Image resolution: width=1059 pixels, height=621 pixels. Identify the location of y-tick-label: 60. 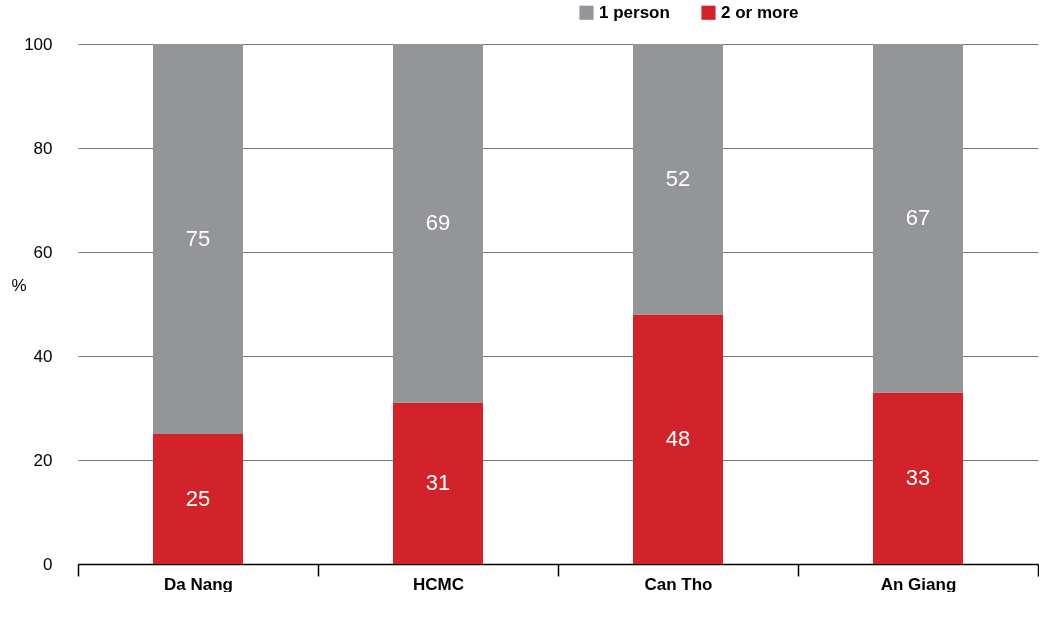
(43, 252).